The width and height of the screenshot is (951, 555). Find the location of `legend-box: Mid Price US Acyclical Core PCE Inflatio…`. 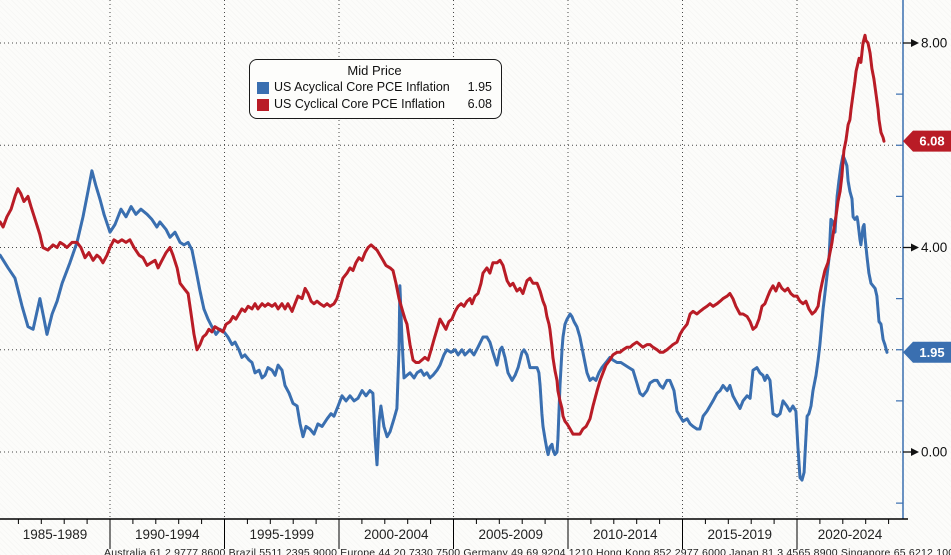

legend-box: Mid Price US Acyclical Core PCE Inflatio… is located at coordinates (375, 89).